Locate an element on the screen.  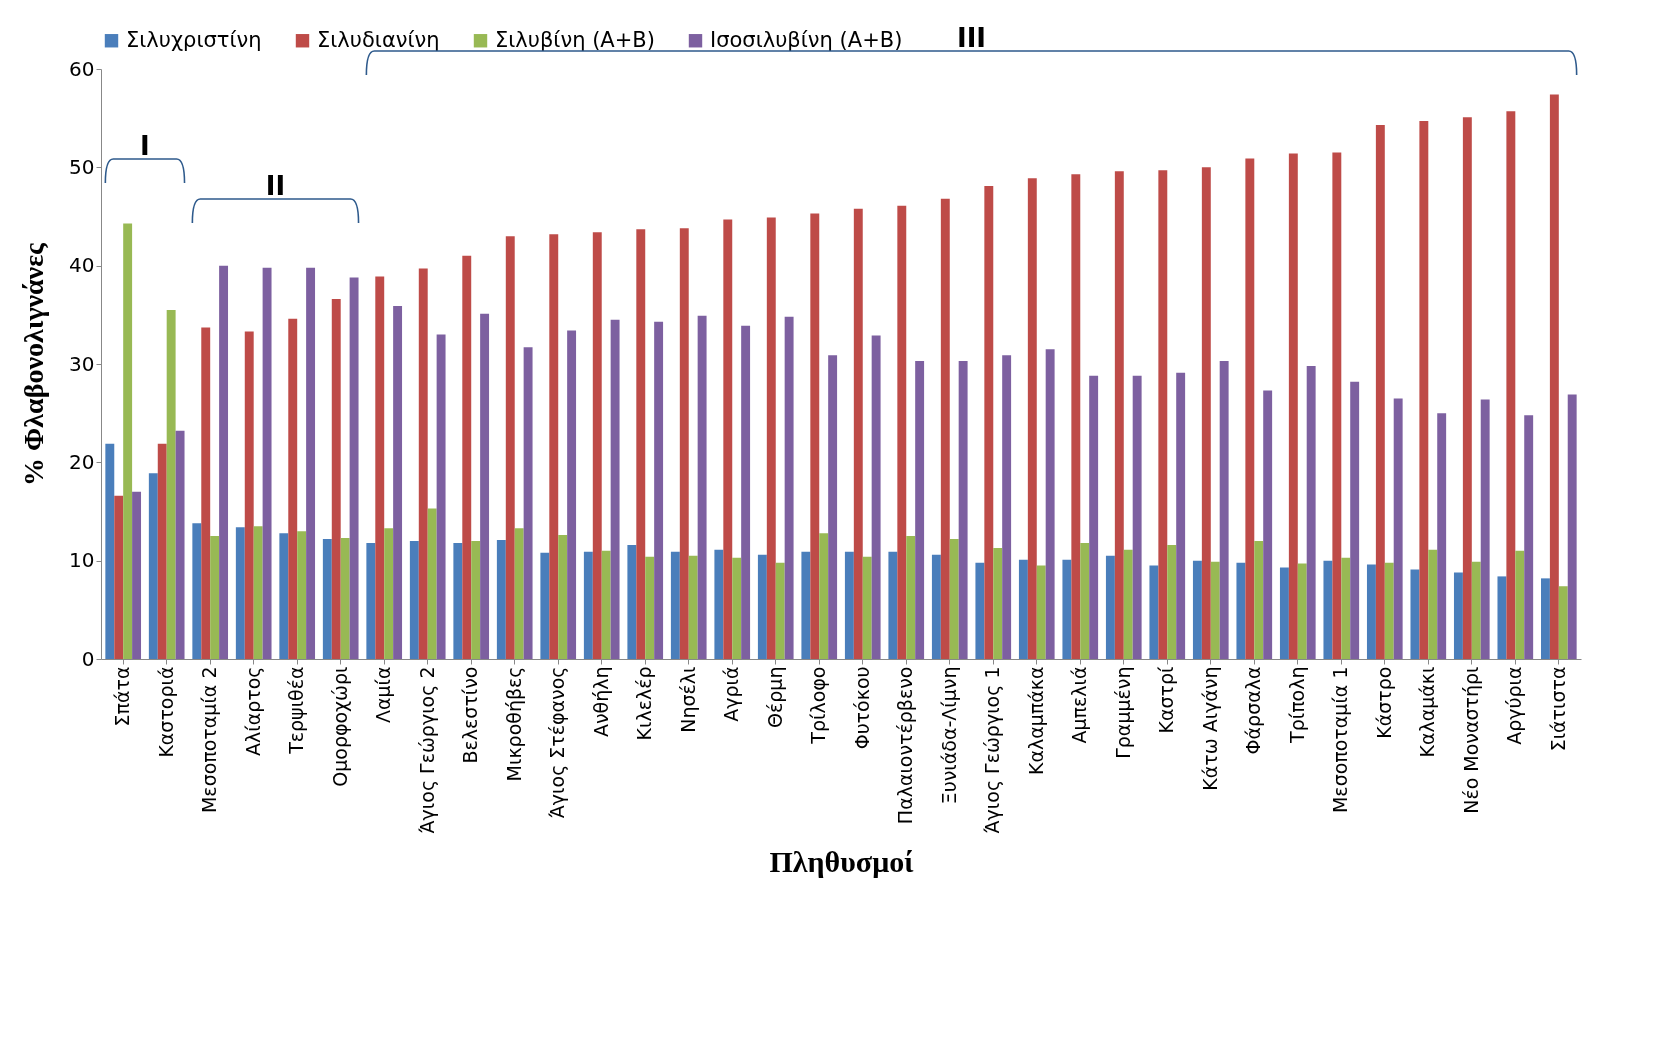
x-tick-label: Κάτω Αιγάνη is located at coordinates (1209, 728).